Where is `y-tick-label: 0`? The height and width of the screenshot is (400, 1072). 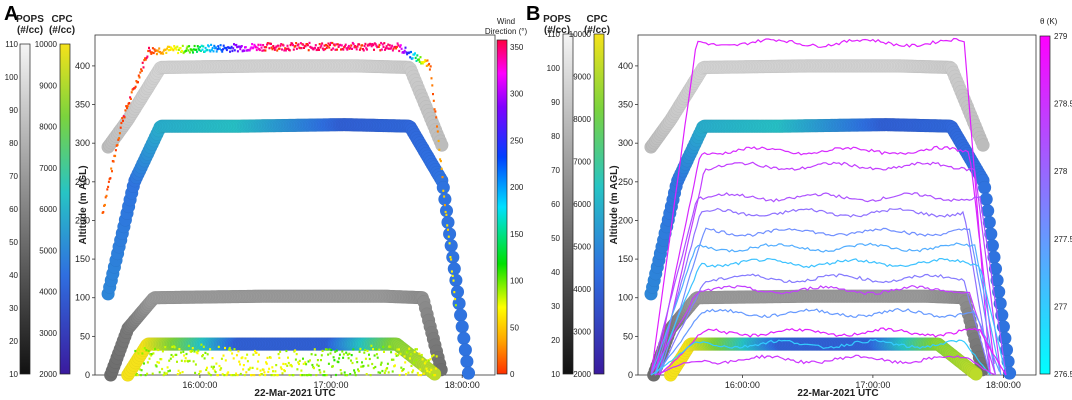 y-tick-label: 0 is located at coordinates (630, 375).